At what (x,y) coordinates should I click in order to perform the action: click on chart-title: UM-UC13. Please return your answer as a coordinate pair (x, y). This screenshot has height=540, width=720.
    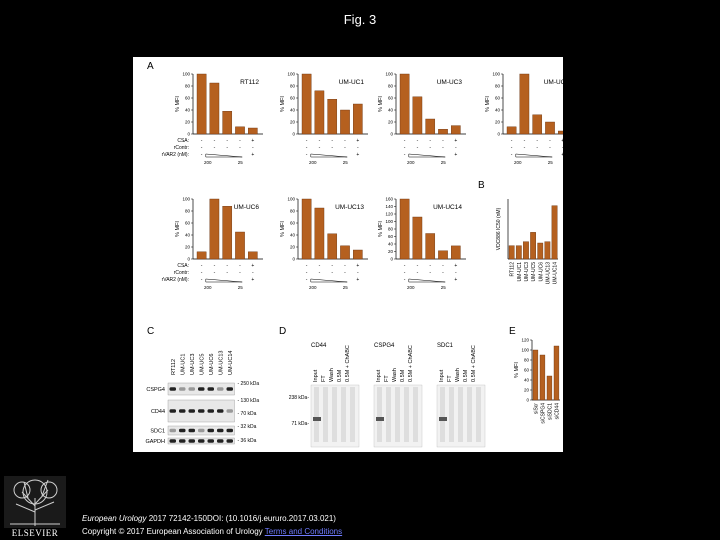
    Looking at the image, I should click on (349, 207).